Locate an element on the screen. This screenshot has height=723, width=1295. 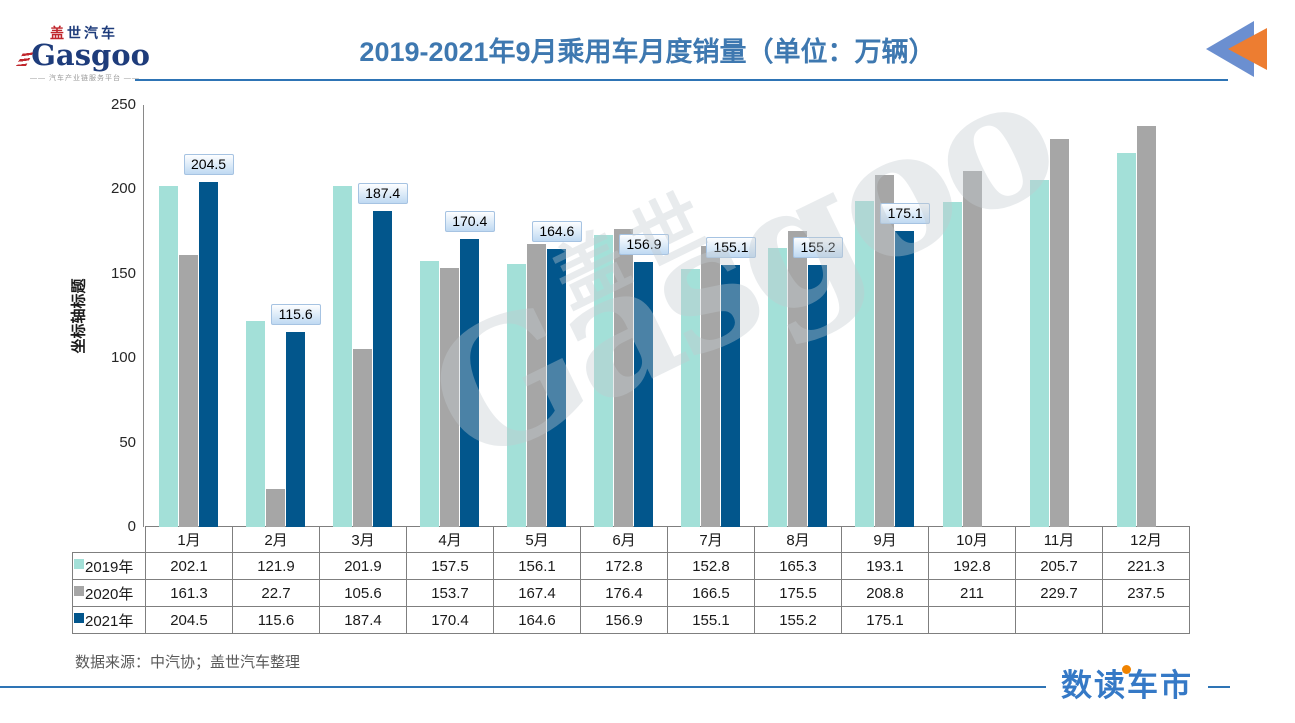
y-tick-label: 0 is located at coordinates (131, 526).